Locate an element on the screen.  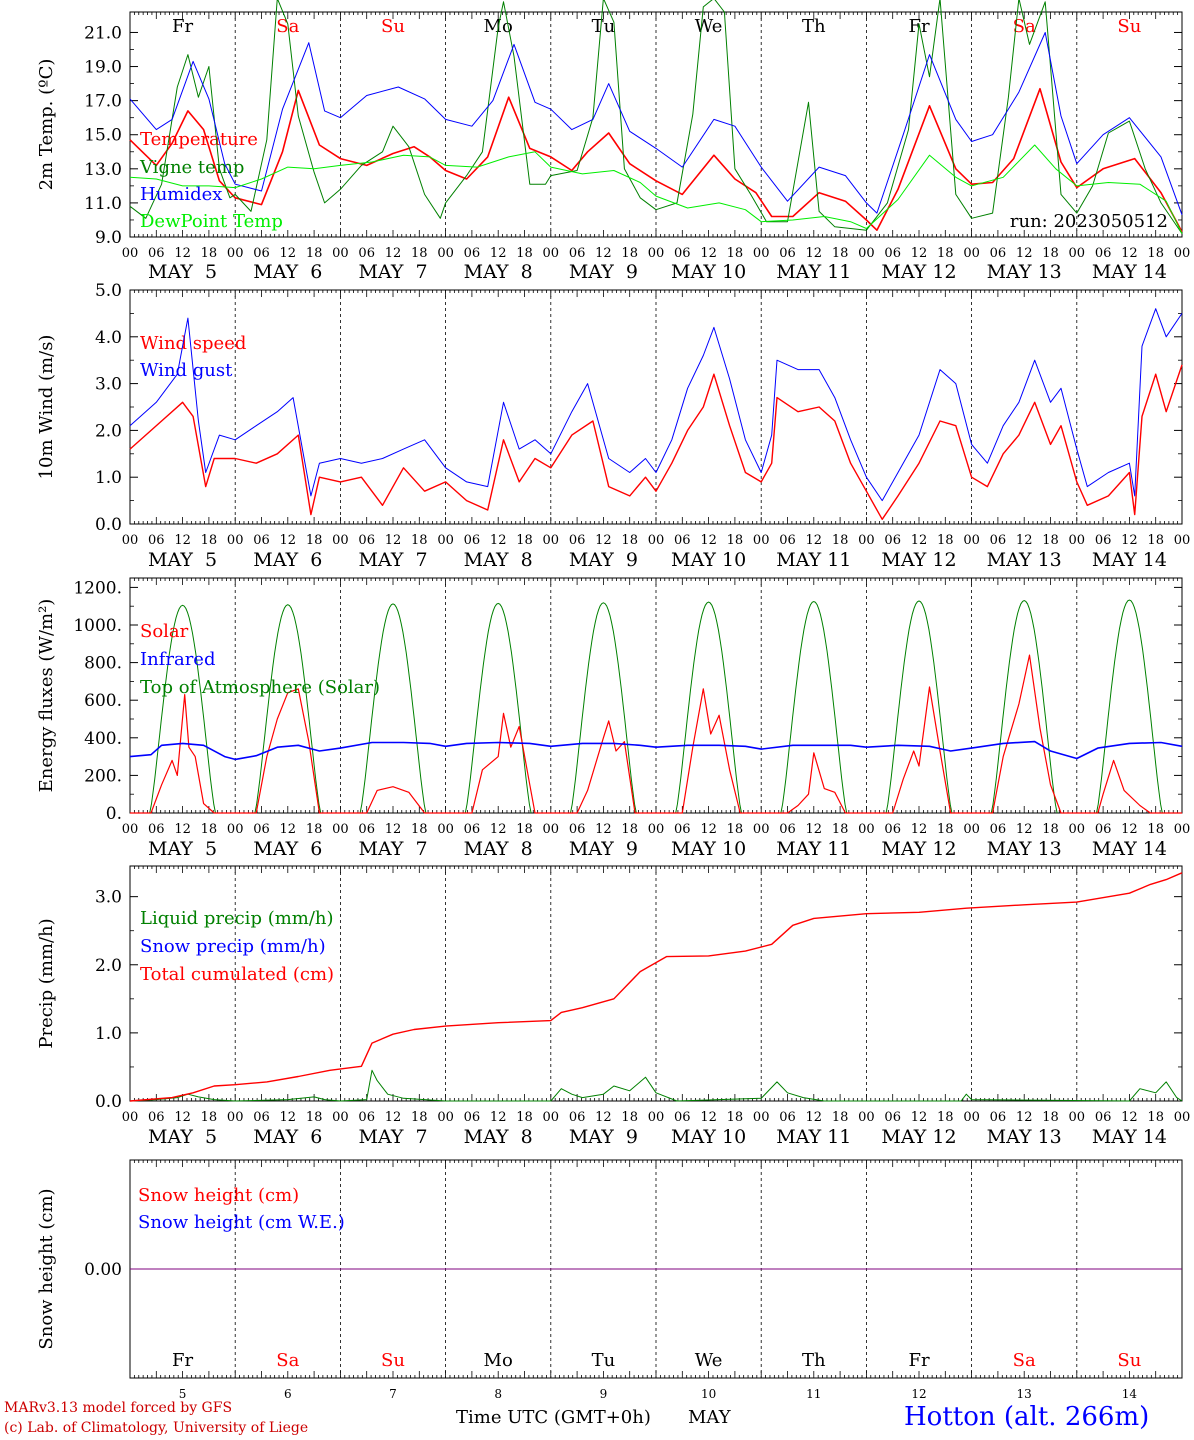
series-line-solar is located at coordinates (656, 734).